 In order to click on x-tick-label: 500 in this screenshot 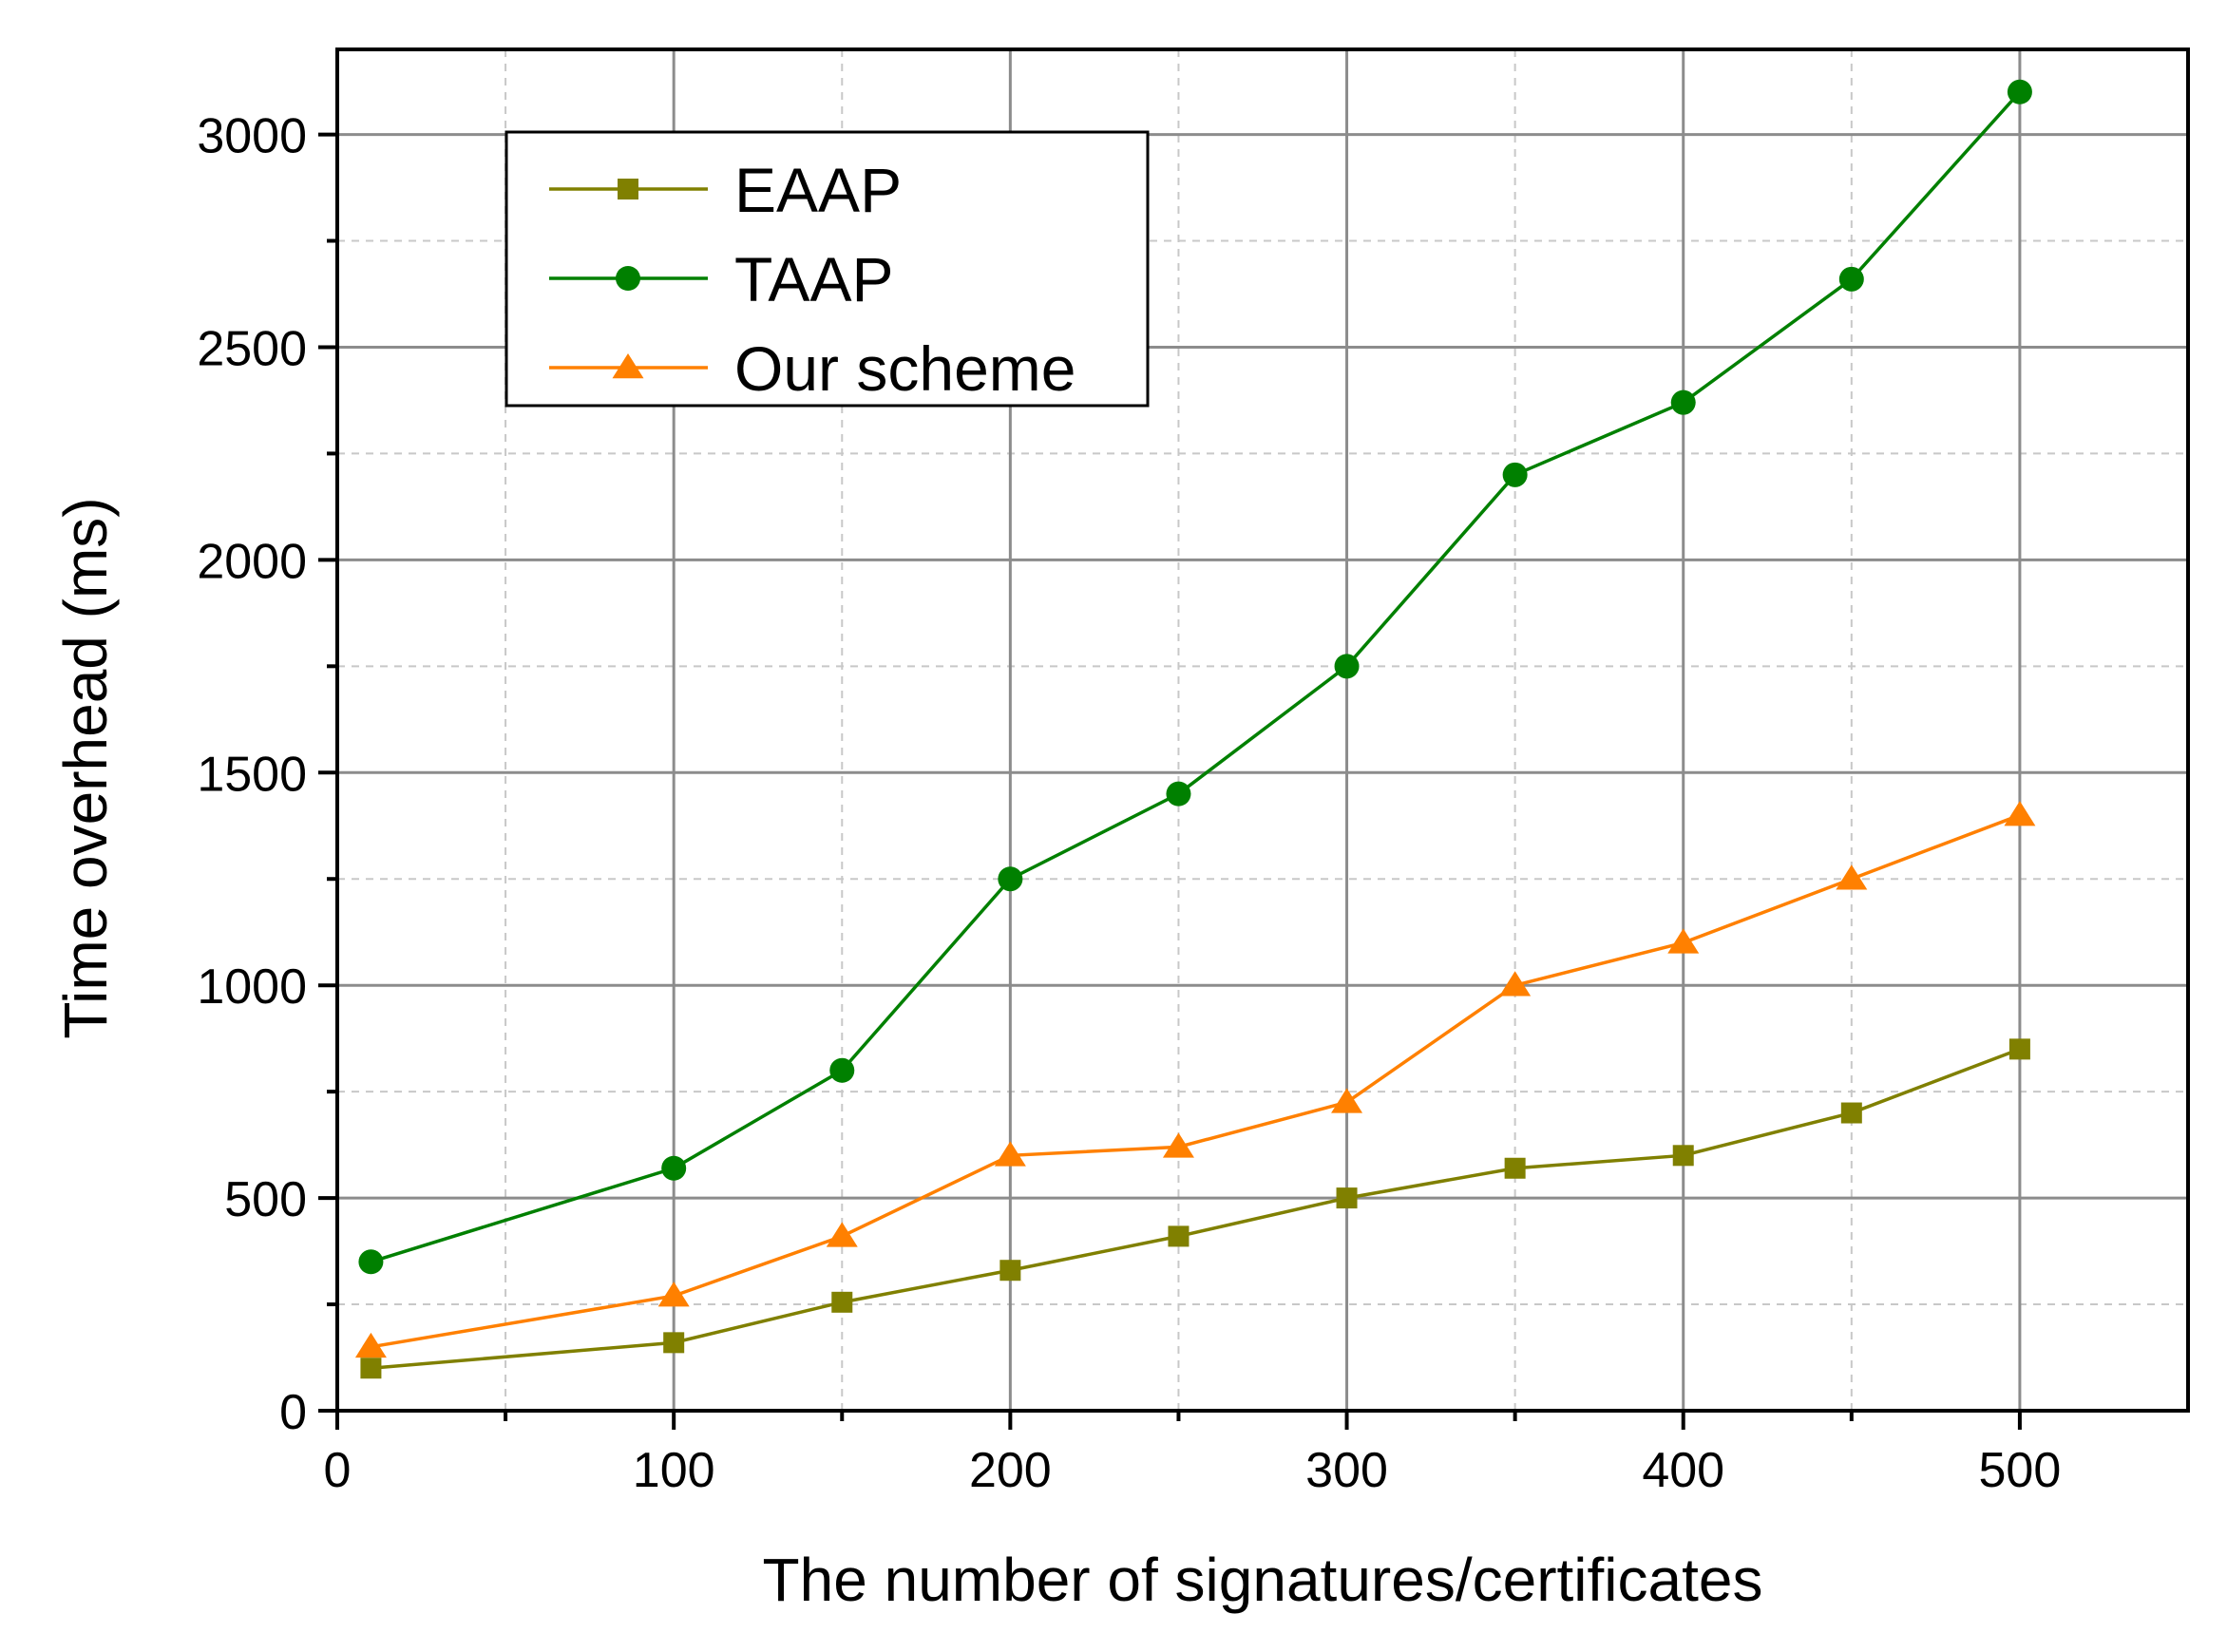, I will do `click(2020, 1470)`.